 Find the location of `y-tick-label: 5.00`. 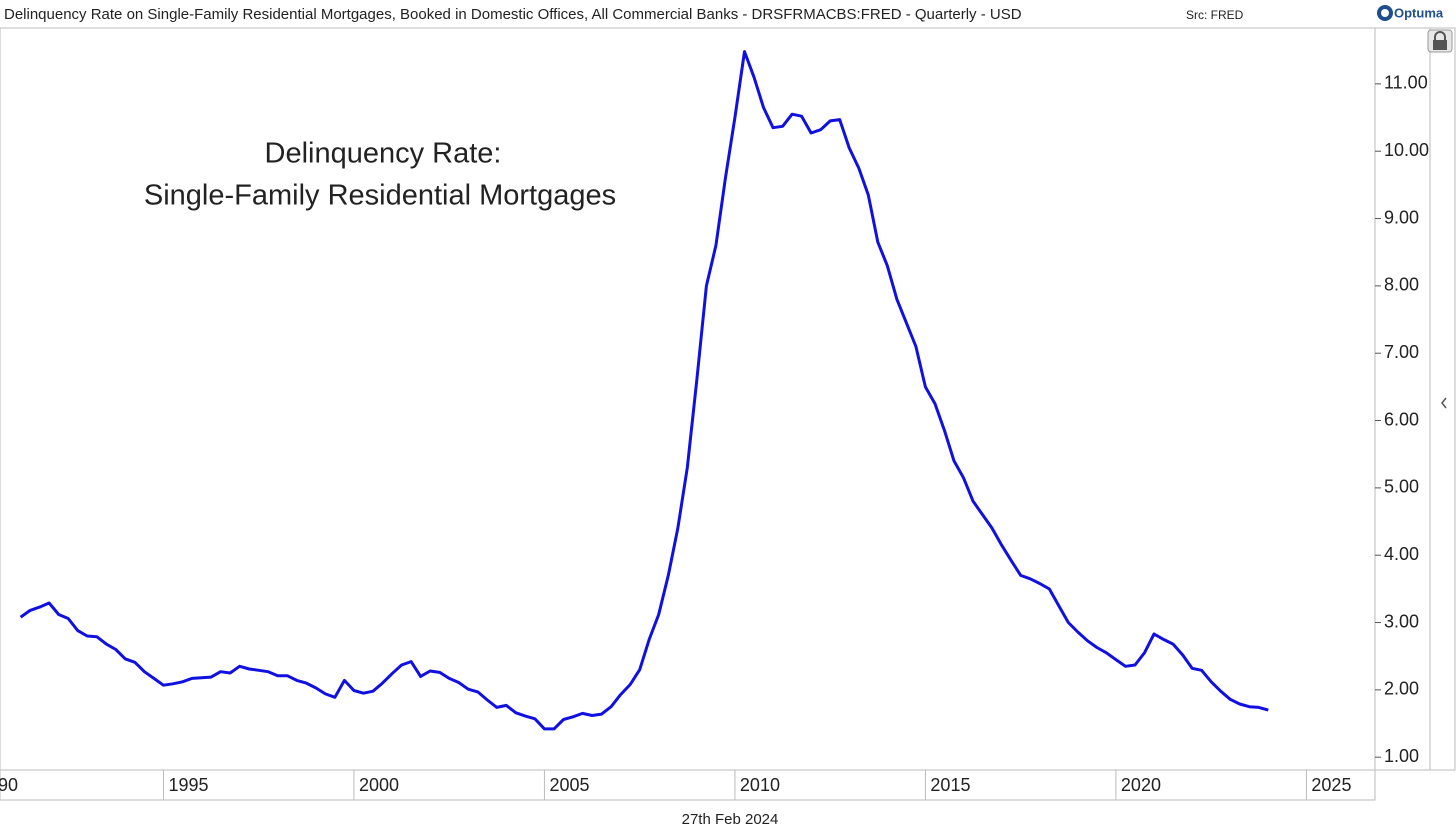

y-tick-label: 5.00 is located at coordinates (1401, 487).